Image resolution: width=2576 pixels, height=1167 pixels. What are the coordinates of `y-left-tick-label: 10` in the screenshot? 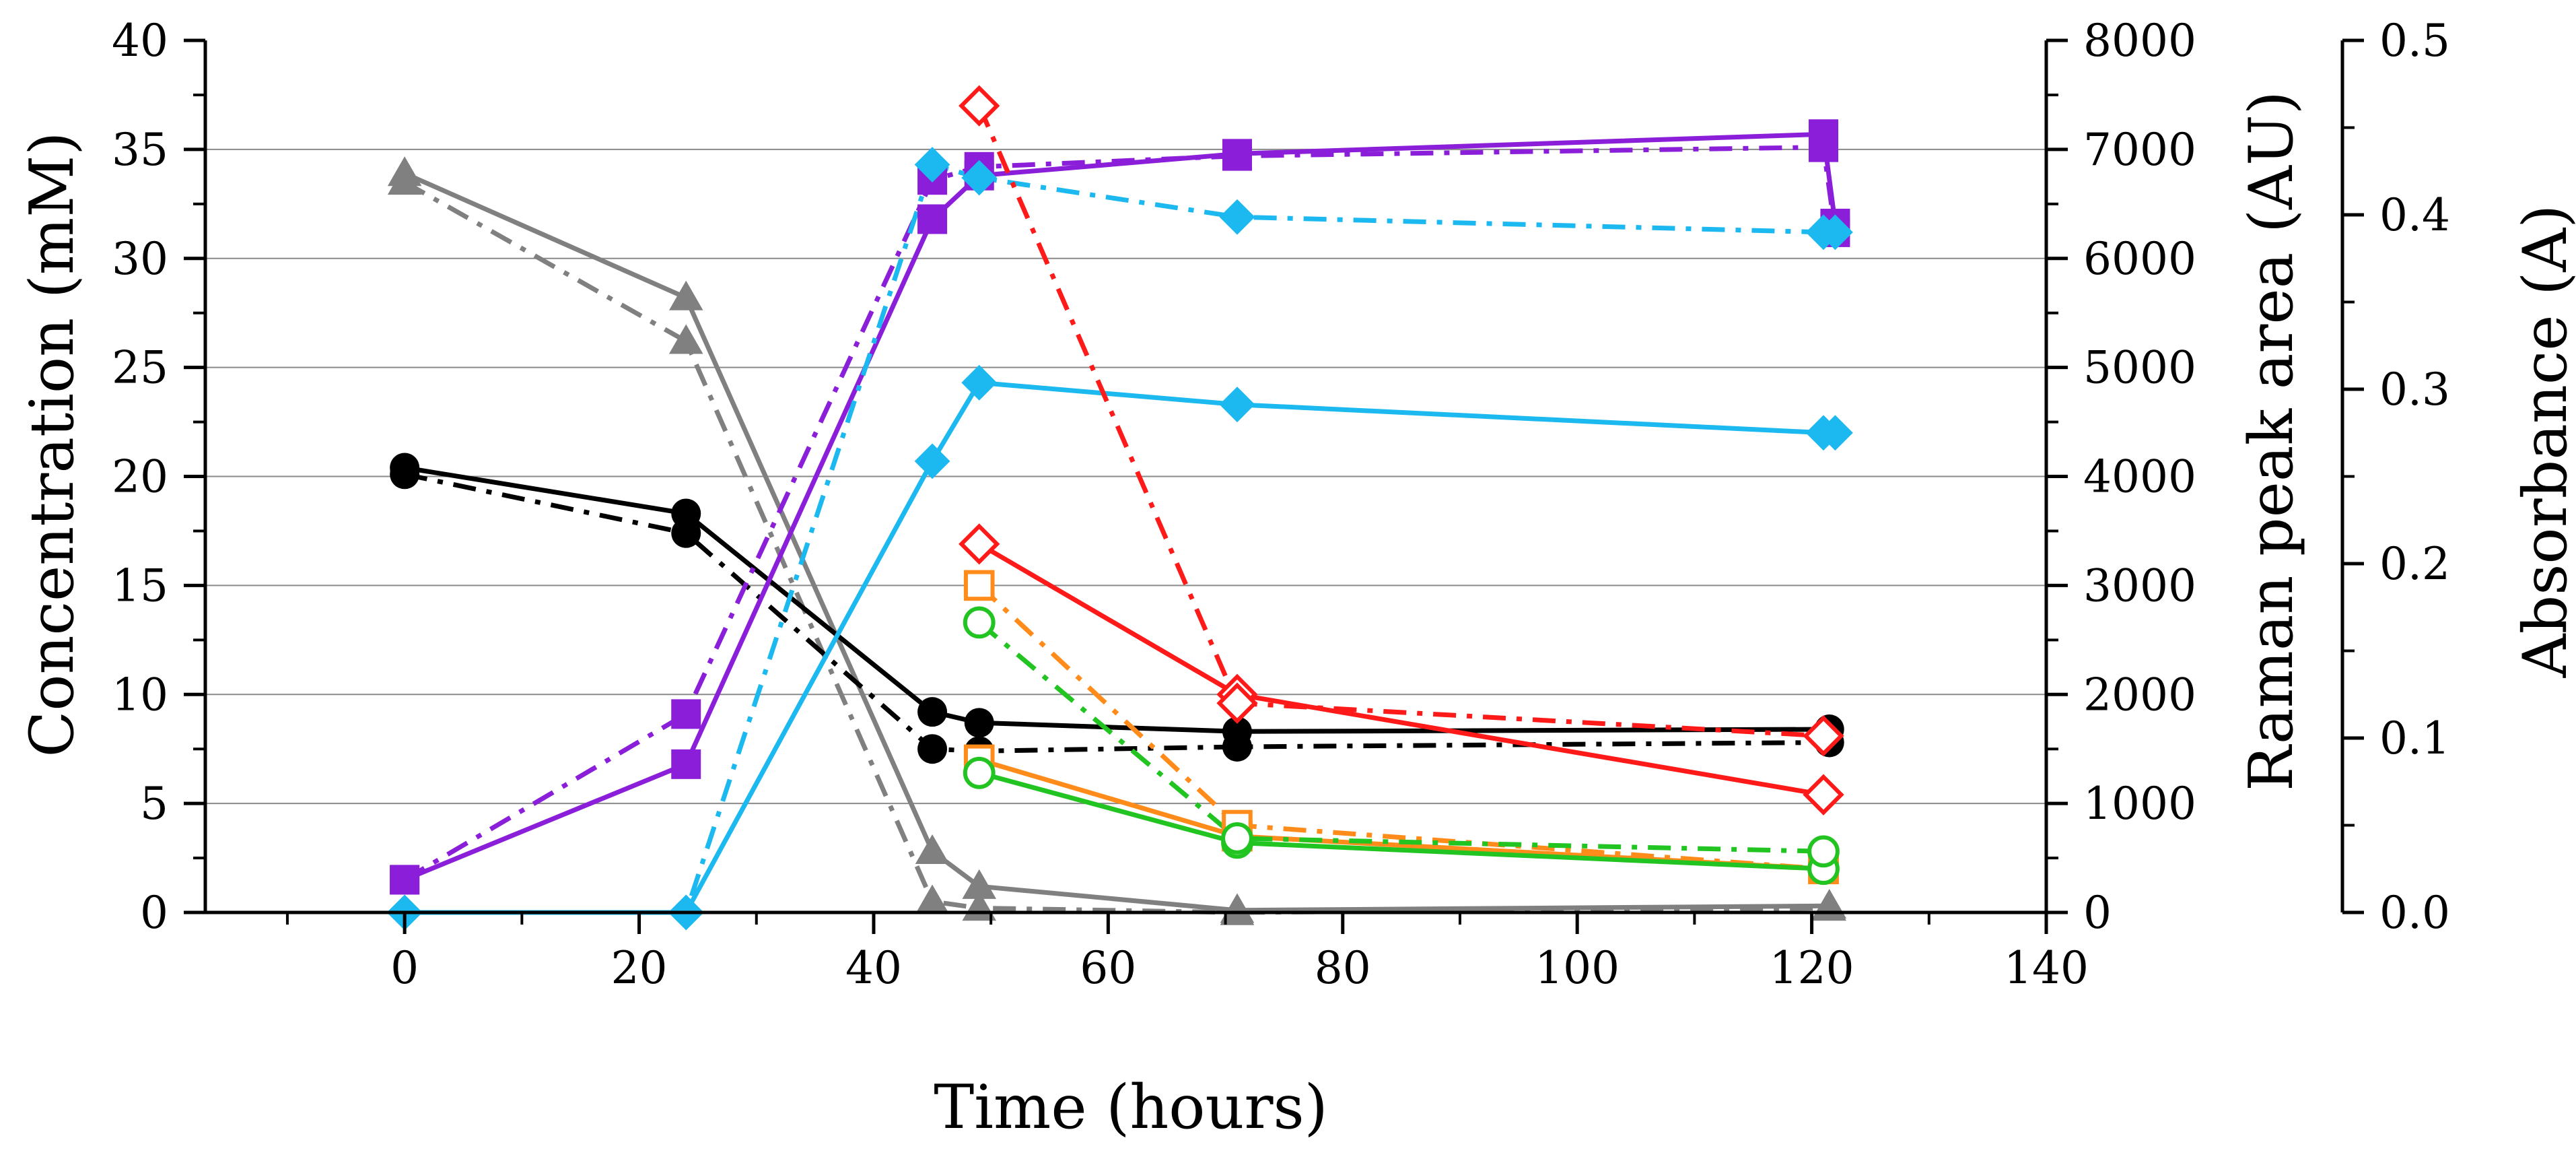 It's located at (140, 695).